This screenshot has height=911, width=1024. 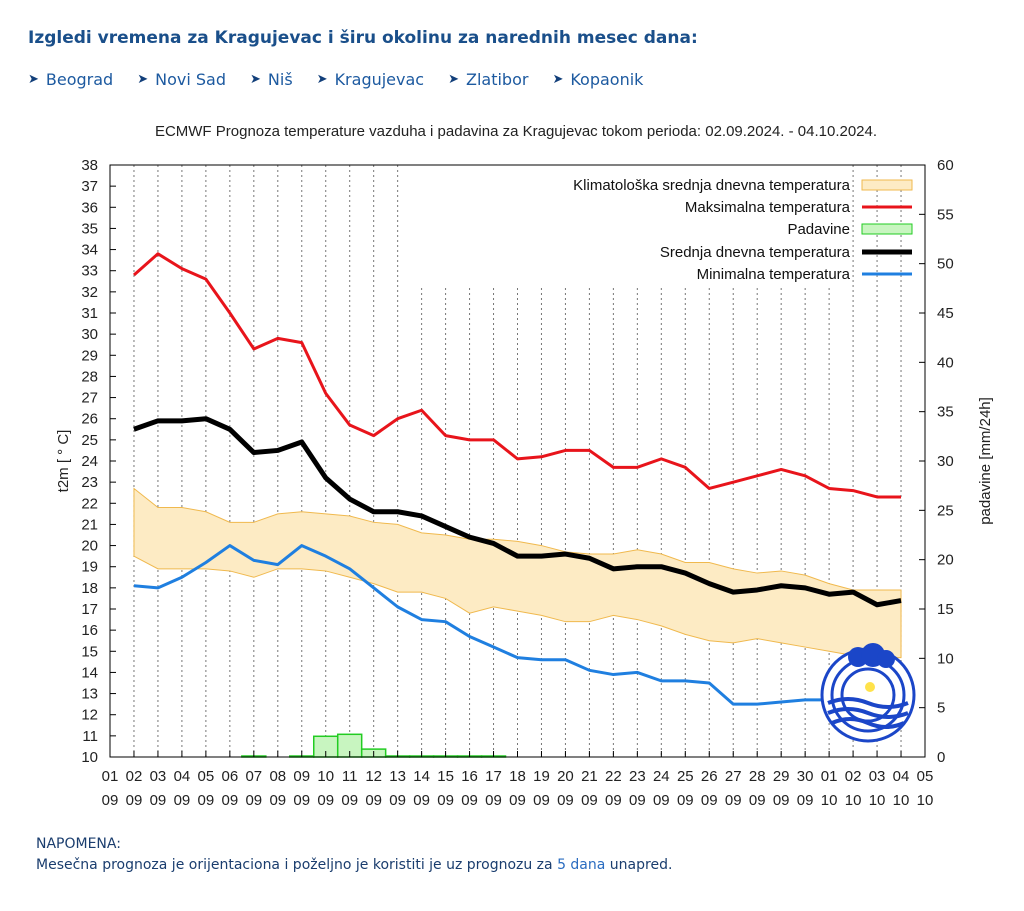 What do you see at coordinates (89, 503) in the screenshot?
I see `y-tick-label: 22` at bounding box center [89, 503].